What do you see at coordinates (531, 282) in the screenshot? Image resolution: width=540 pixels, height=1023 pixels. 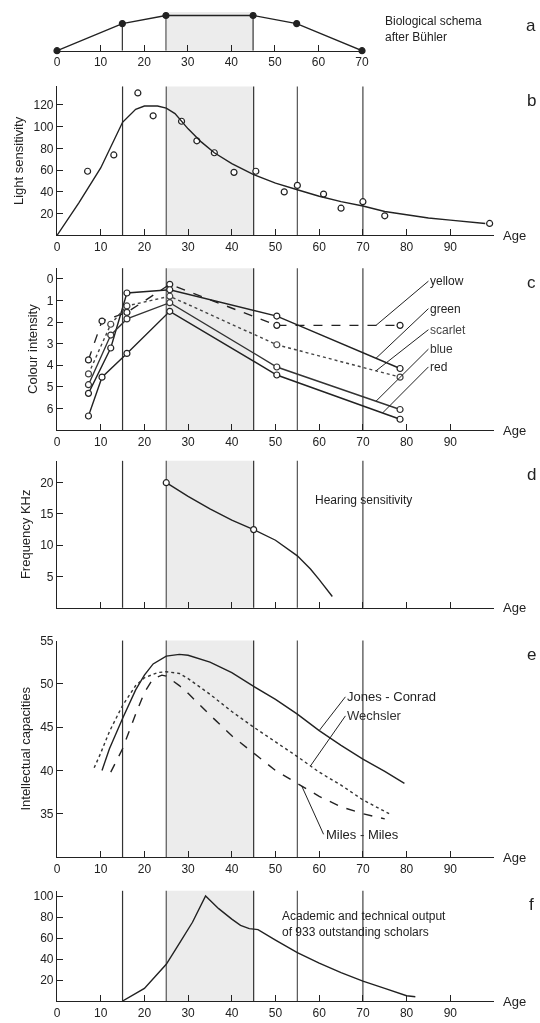 I see `text: c` at bounding box center [531, 282].